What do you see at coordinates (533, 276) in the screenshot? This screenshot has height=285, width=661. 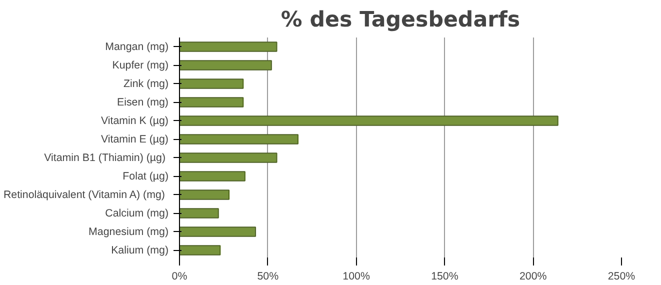 I see `x-tick-label: 200%` at bounding box center [533, 276].